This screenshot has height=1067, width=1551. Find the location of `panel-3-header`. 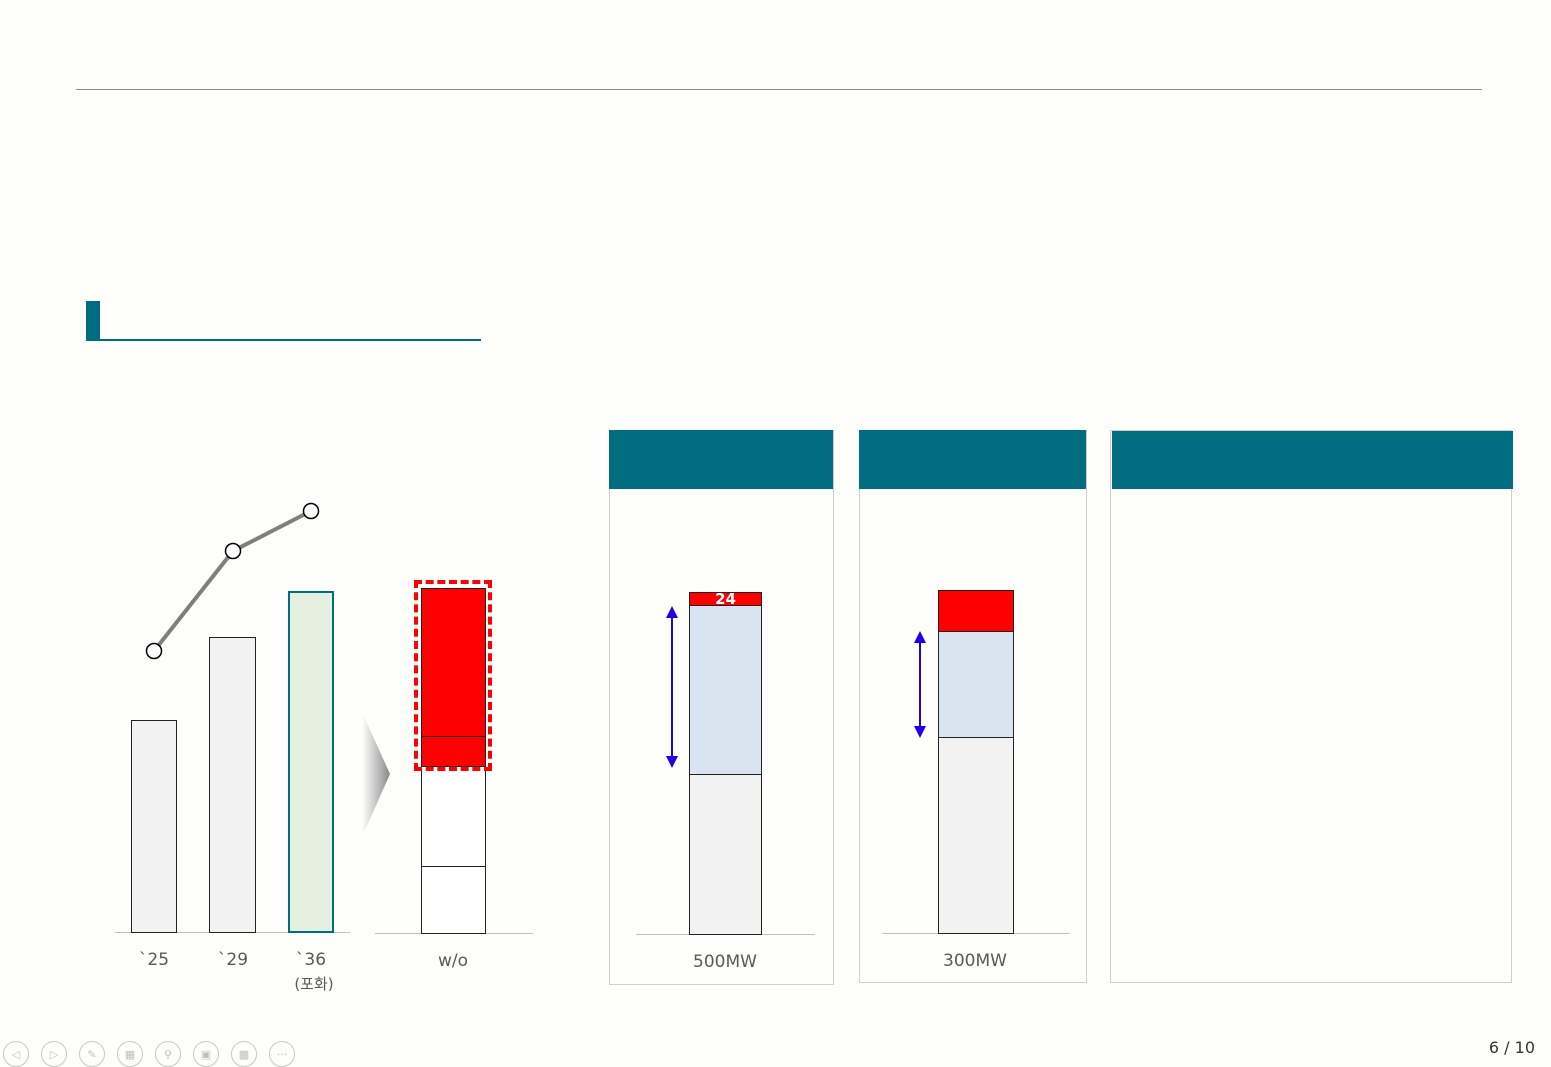

panel-3-header is located at coordinates (1312, 460).